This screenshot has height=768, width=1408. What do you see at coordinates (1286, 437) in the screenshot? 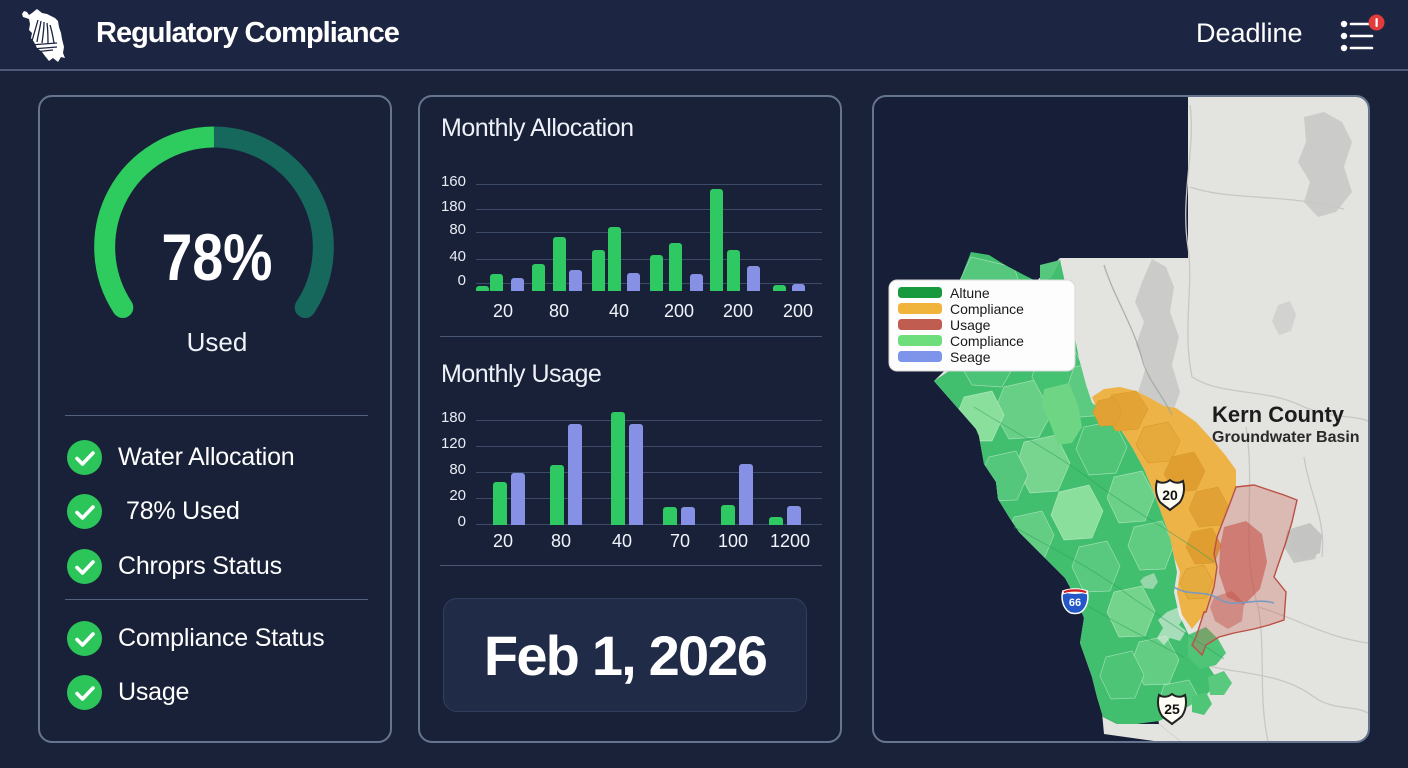
I see `svg-text: Groundwater Basin` at bounding box center [1286, 437].